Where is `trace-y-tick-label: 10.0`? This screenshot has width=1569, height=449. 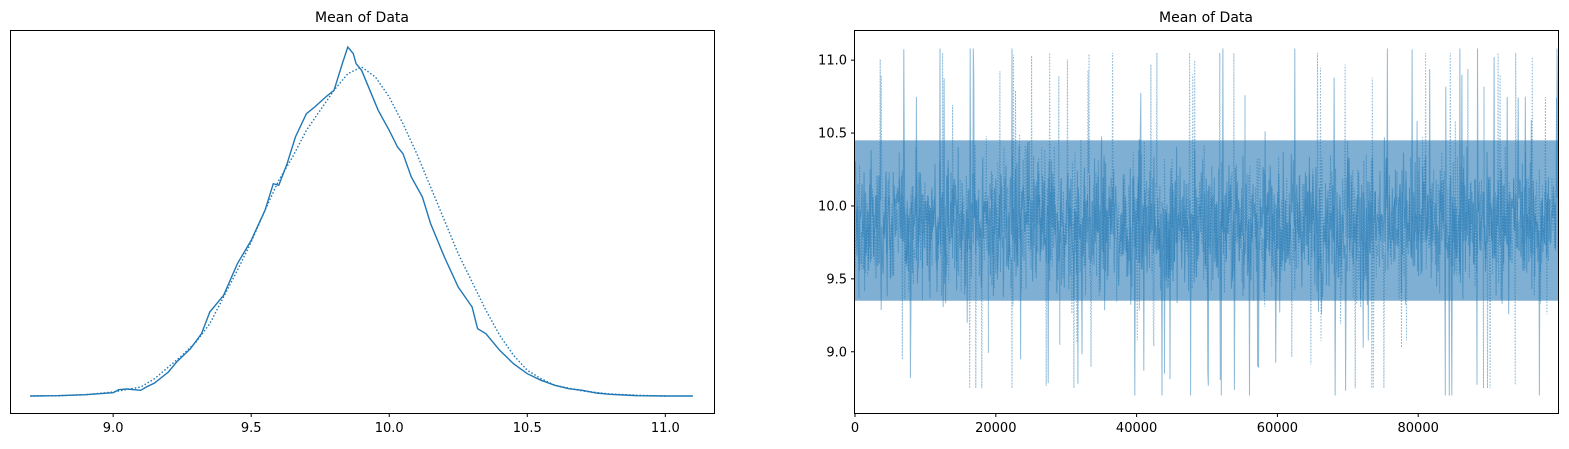 trace-y-tick-label: 10.0 is located at coordinates (832, 206).